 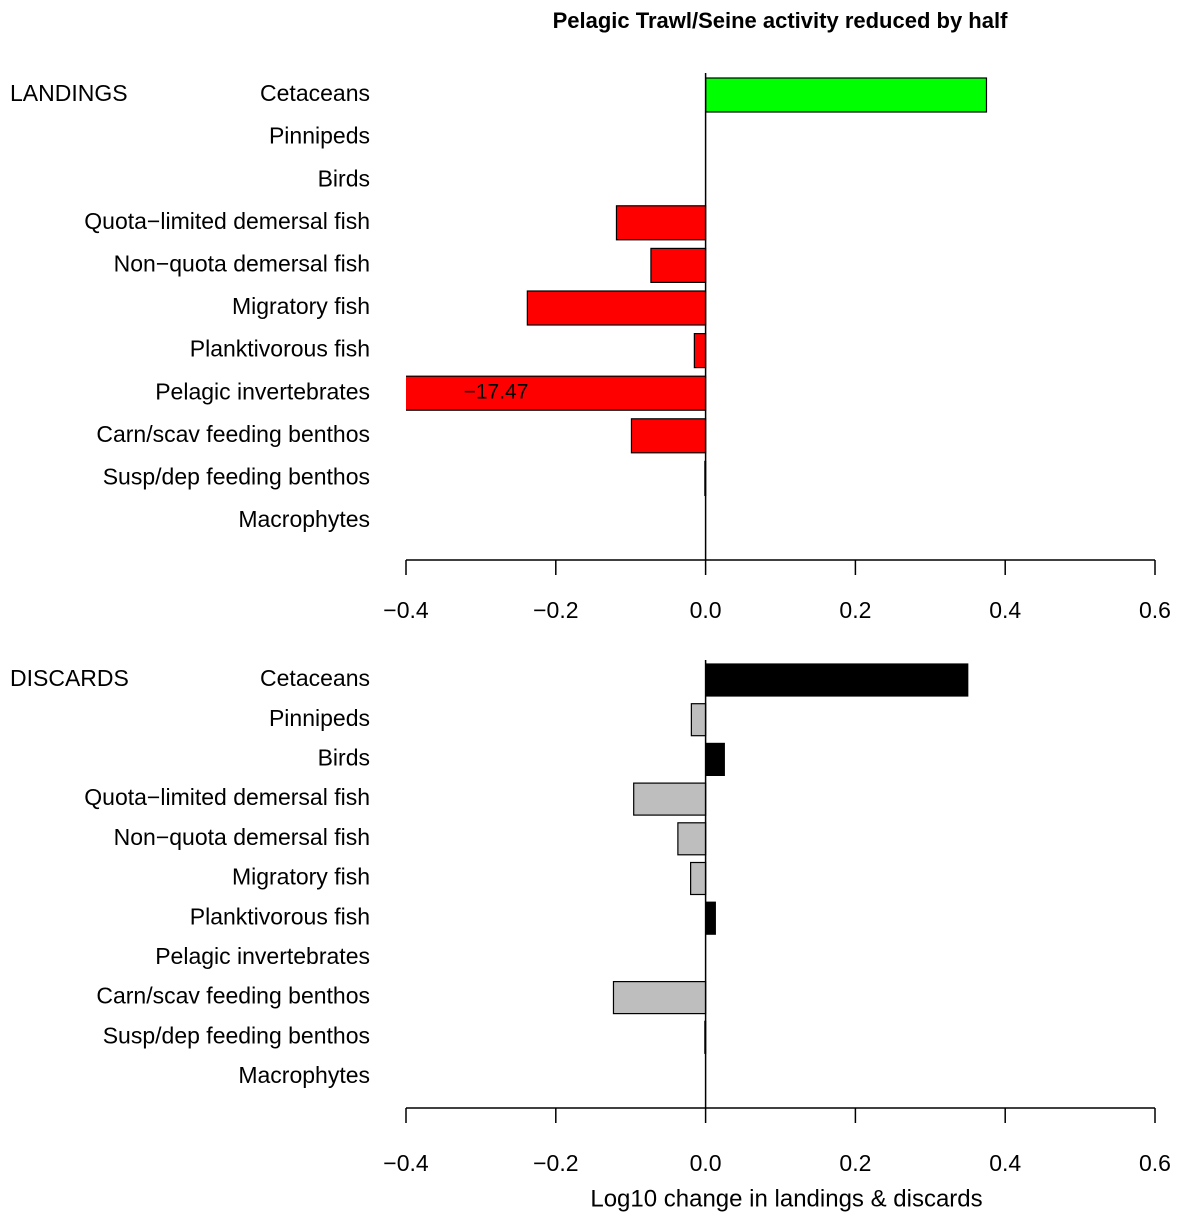 I want to click on value-label: −17.47, so click(x=496, y=392).